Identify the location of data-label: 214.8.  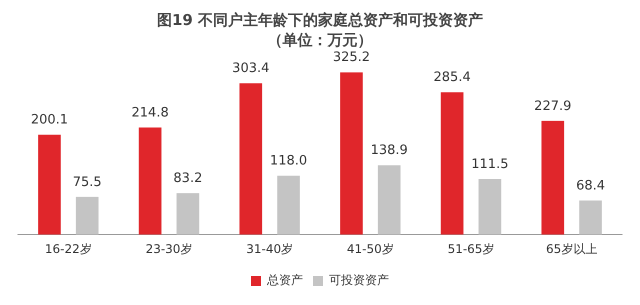
(150, 112).